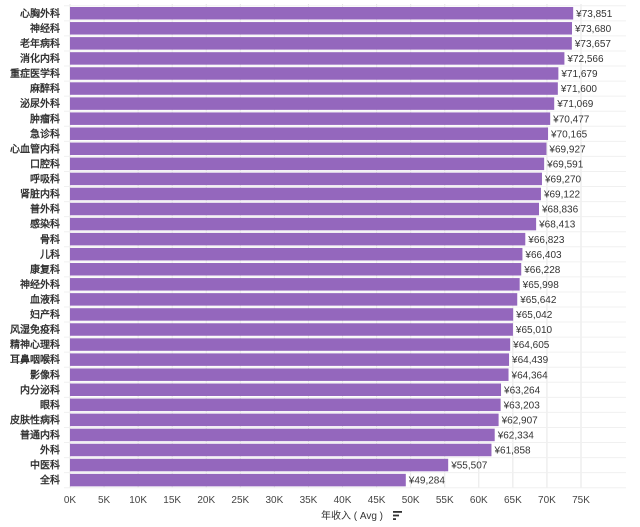  What do you see at coordinates (45, 209) in the screenshot?
I see `category-label: 普外科` at bounding box center [45, 209].